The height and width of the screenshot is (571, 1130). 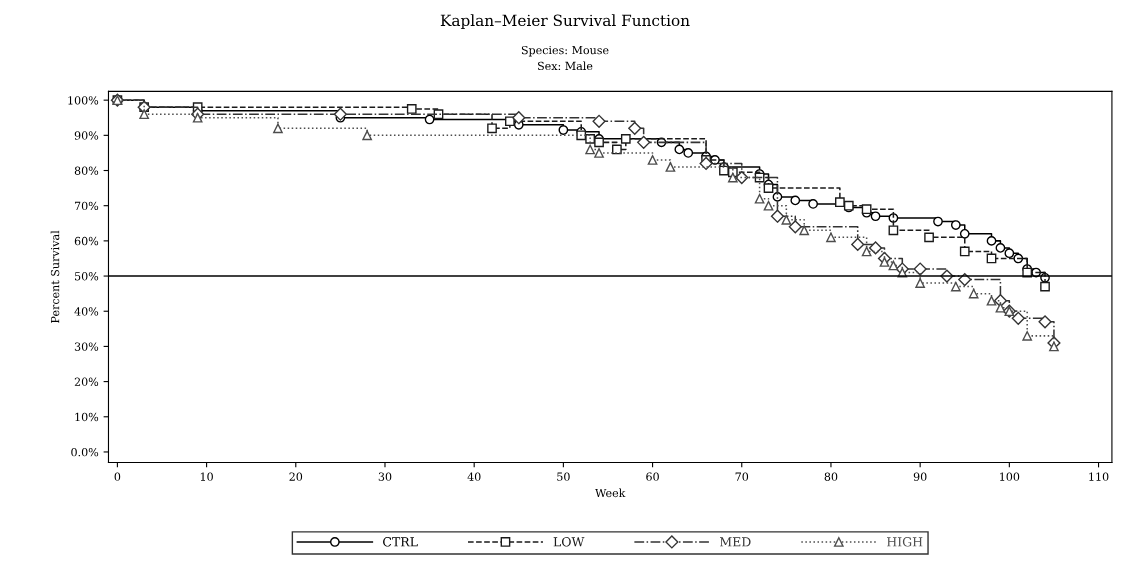 What do you see at coordinates (1010, 476) in the screenshot?
I see `x-tick-label: 100` at bounding box center [1010, 476].